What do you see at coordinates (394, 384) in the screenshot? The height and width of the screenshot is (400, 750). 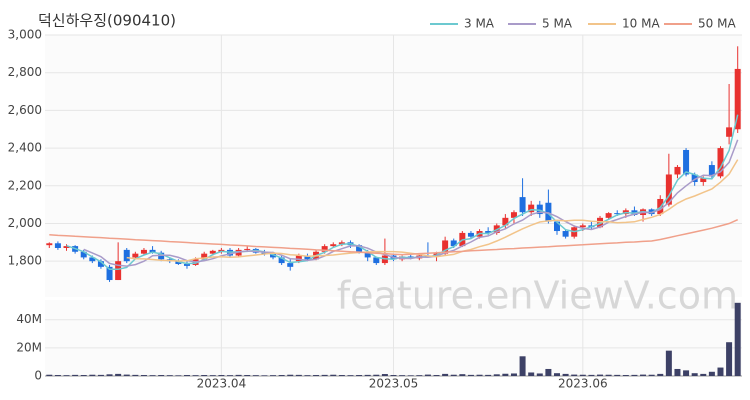 I see `x-tick-label: 2023.05` at bounding box center [394, 384].